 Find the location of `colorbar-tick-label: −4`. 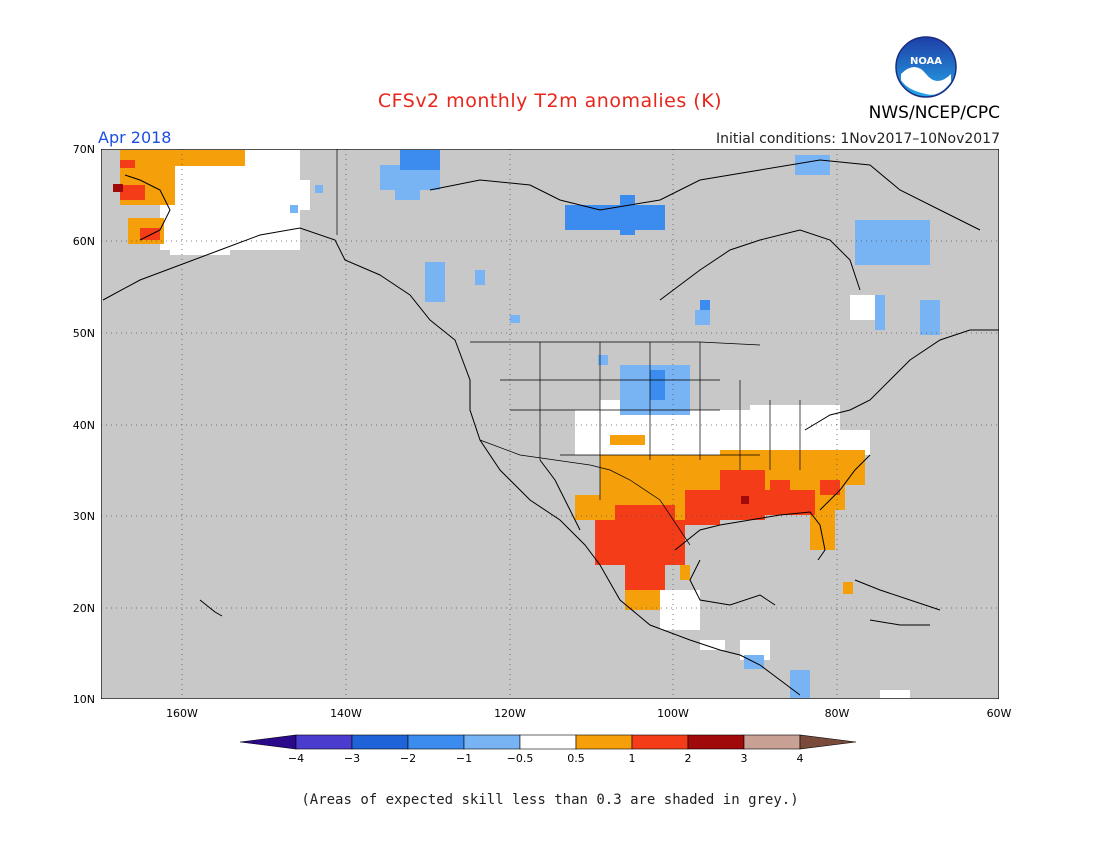

colorbar-tick-label: −4 is located at coordinates (296, 758).